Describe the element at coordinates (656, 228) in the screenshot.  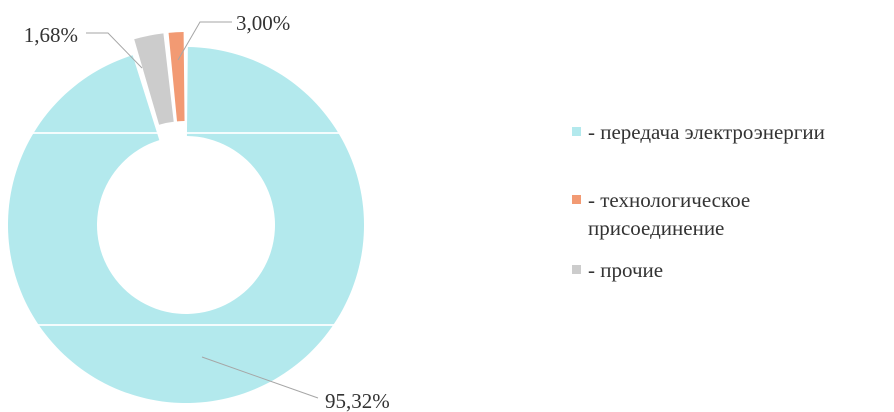
I see `legend-label-connection-line2: присоединение` at that location.